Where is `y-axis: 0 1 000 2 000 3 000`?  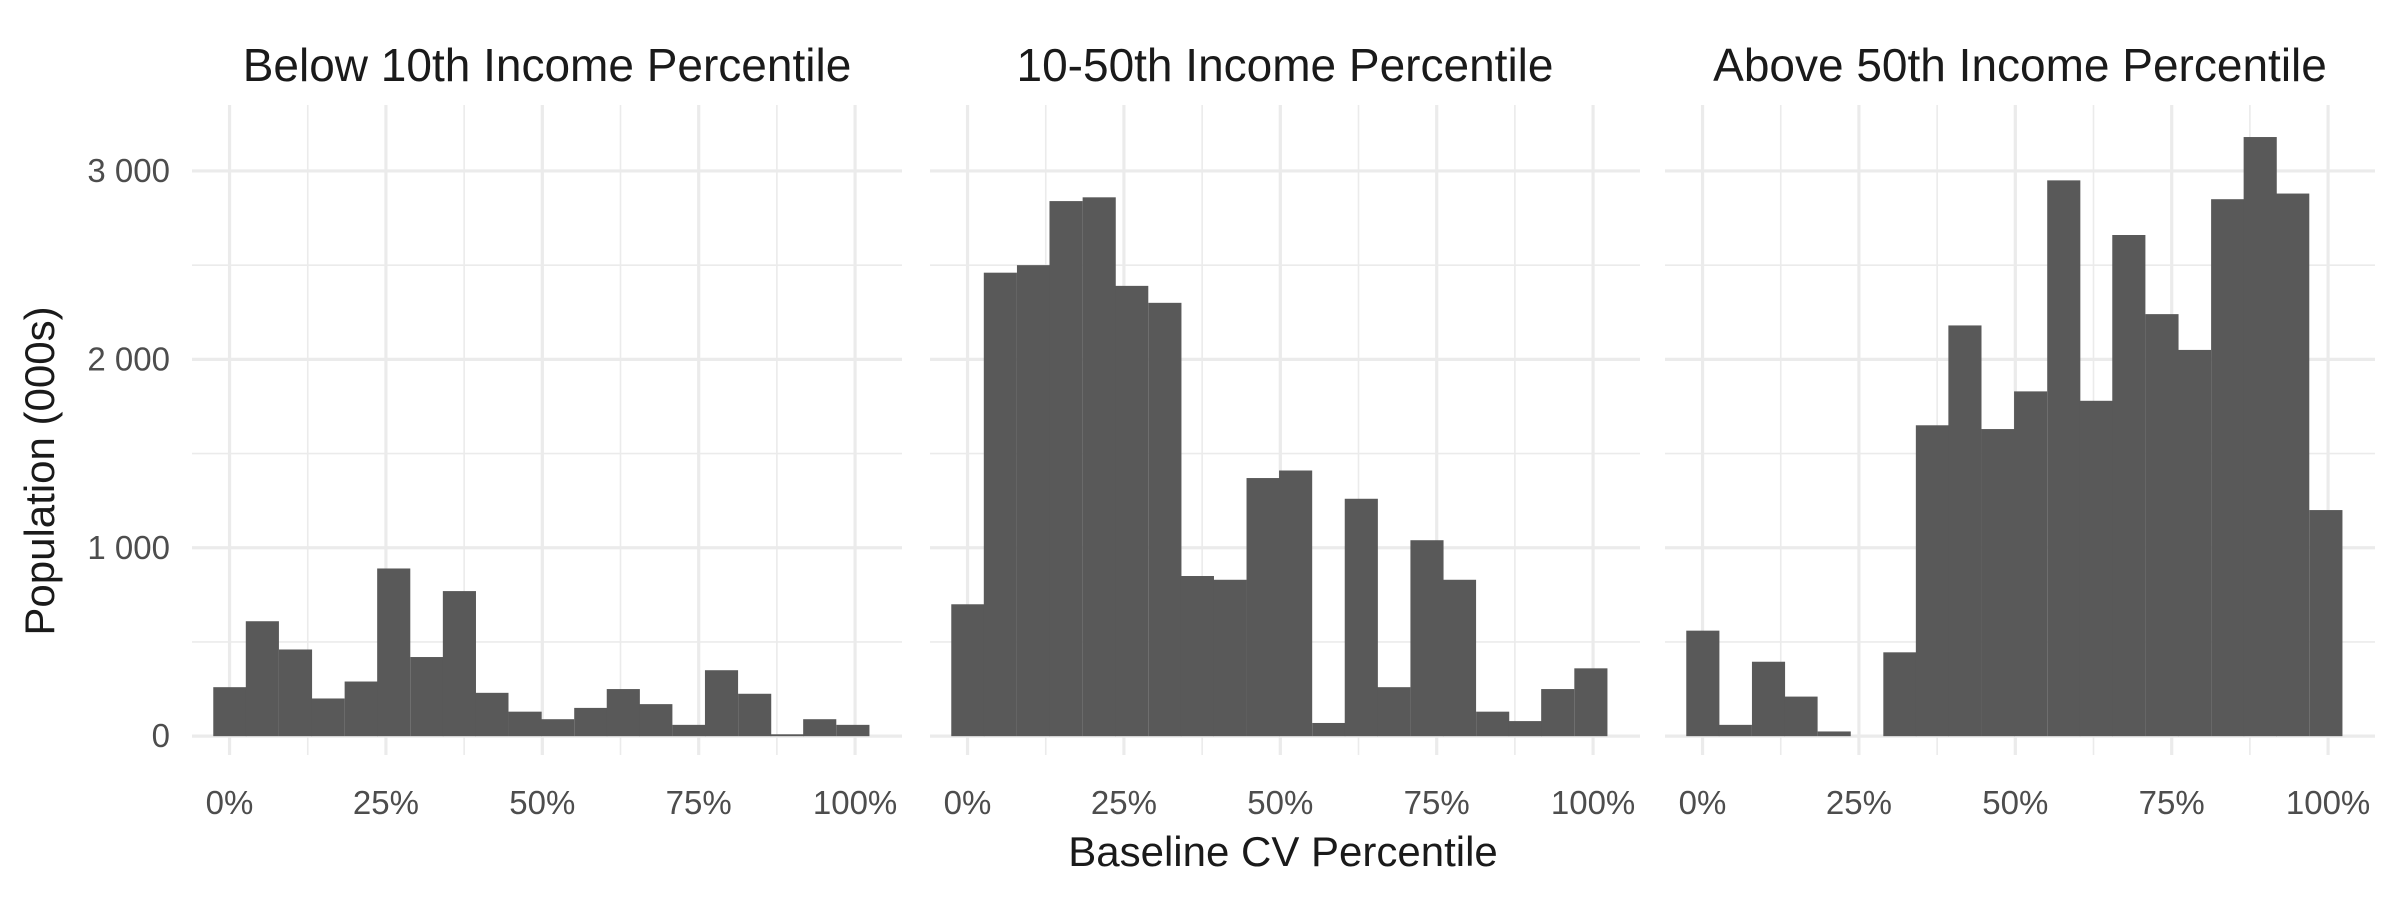 y-axis: 0 1 000 2 000 3 000 is located at coordinates (128, 453).